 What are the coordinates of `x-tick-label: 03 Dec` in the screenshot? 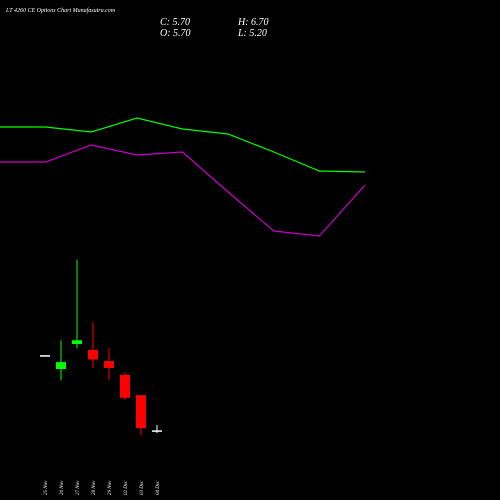 It's located at (142, 487).